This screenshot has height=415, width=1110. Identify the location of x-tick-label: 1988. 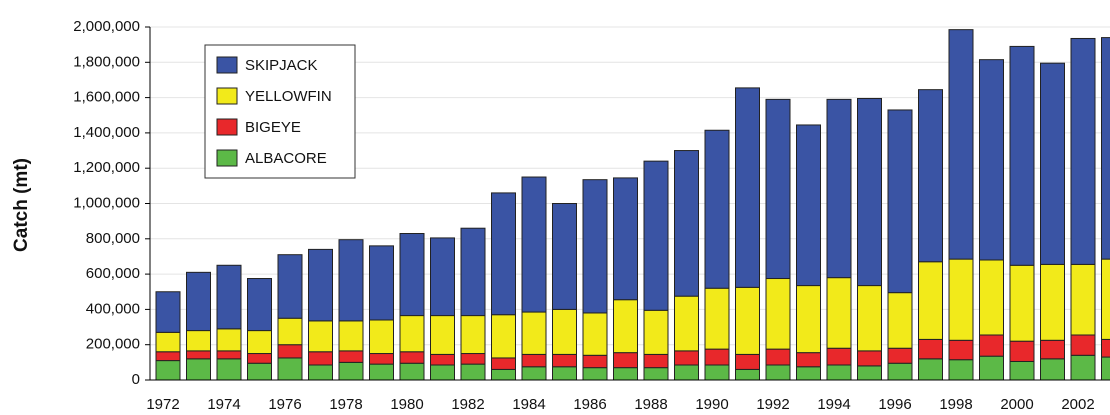
(650, 404).